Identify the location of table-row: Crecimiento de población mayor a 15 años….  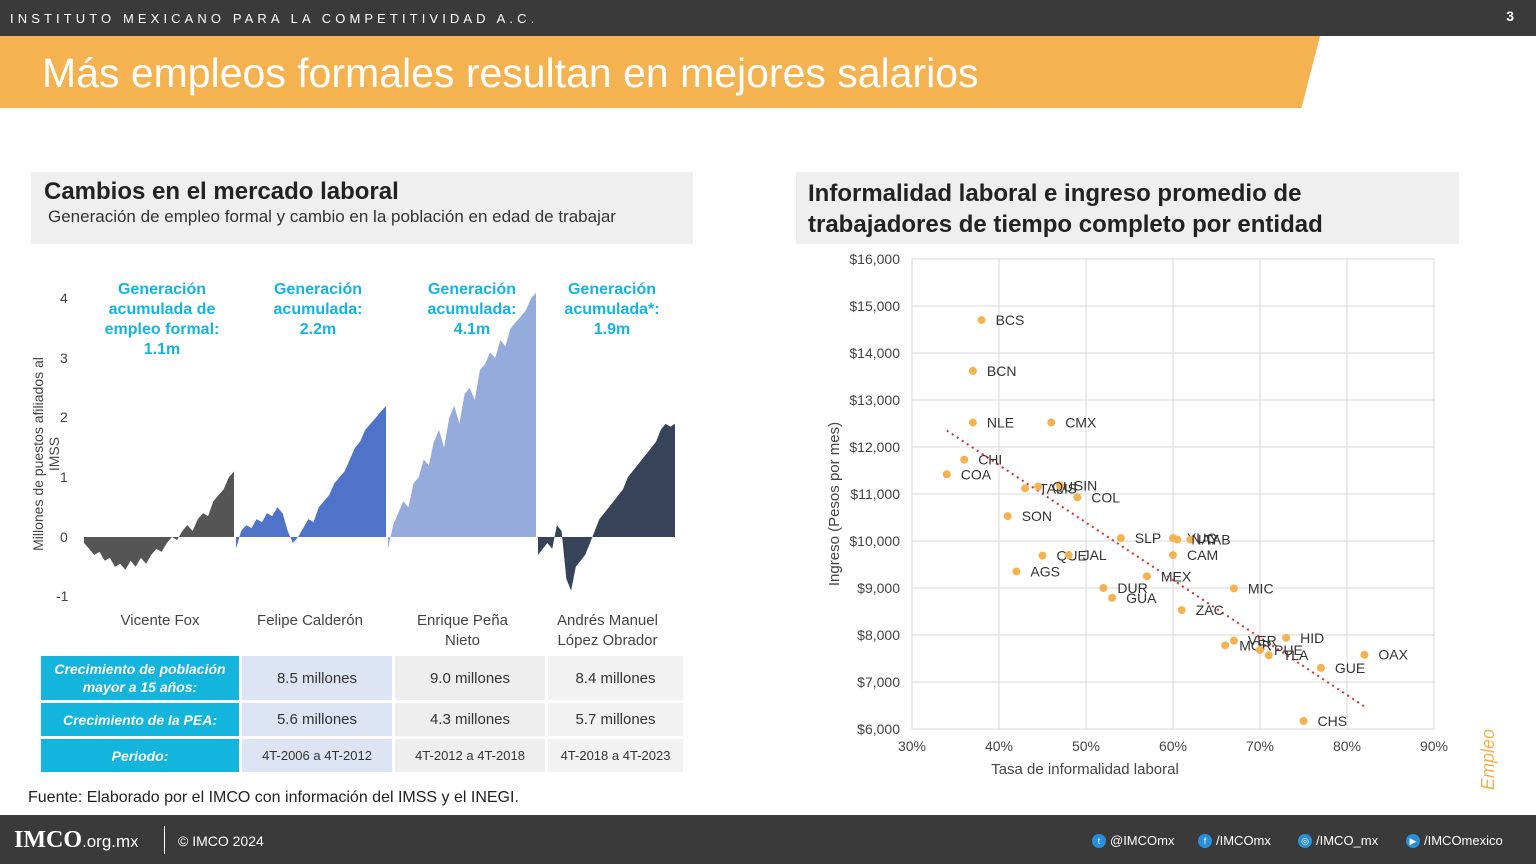
(362, 678).